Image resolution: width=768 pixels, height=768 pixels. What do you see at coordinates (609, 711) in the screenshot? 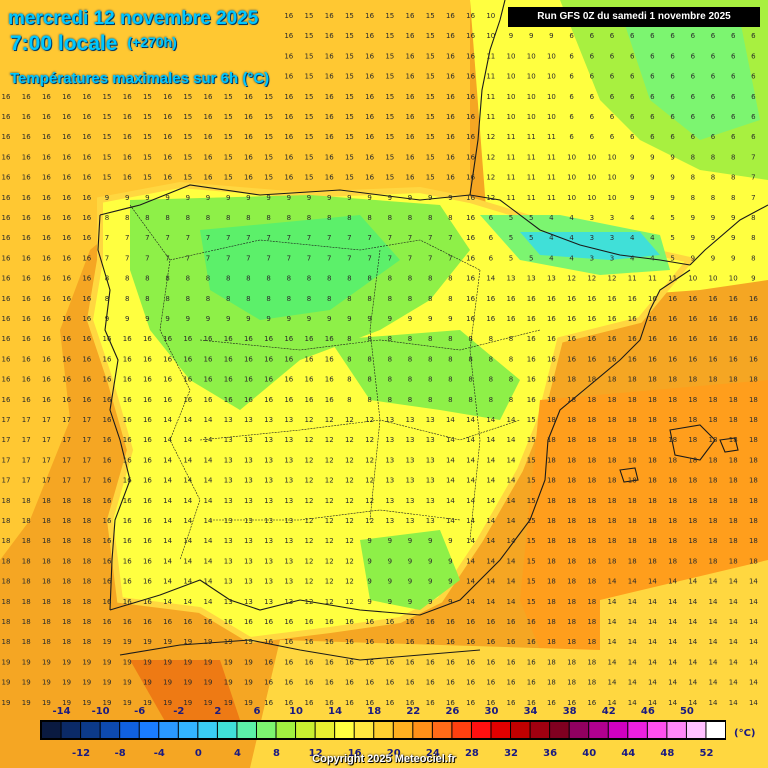
I see `legend-tick-label: 42` at bounding box center [609, 711].